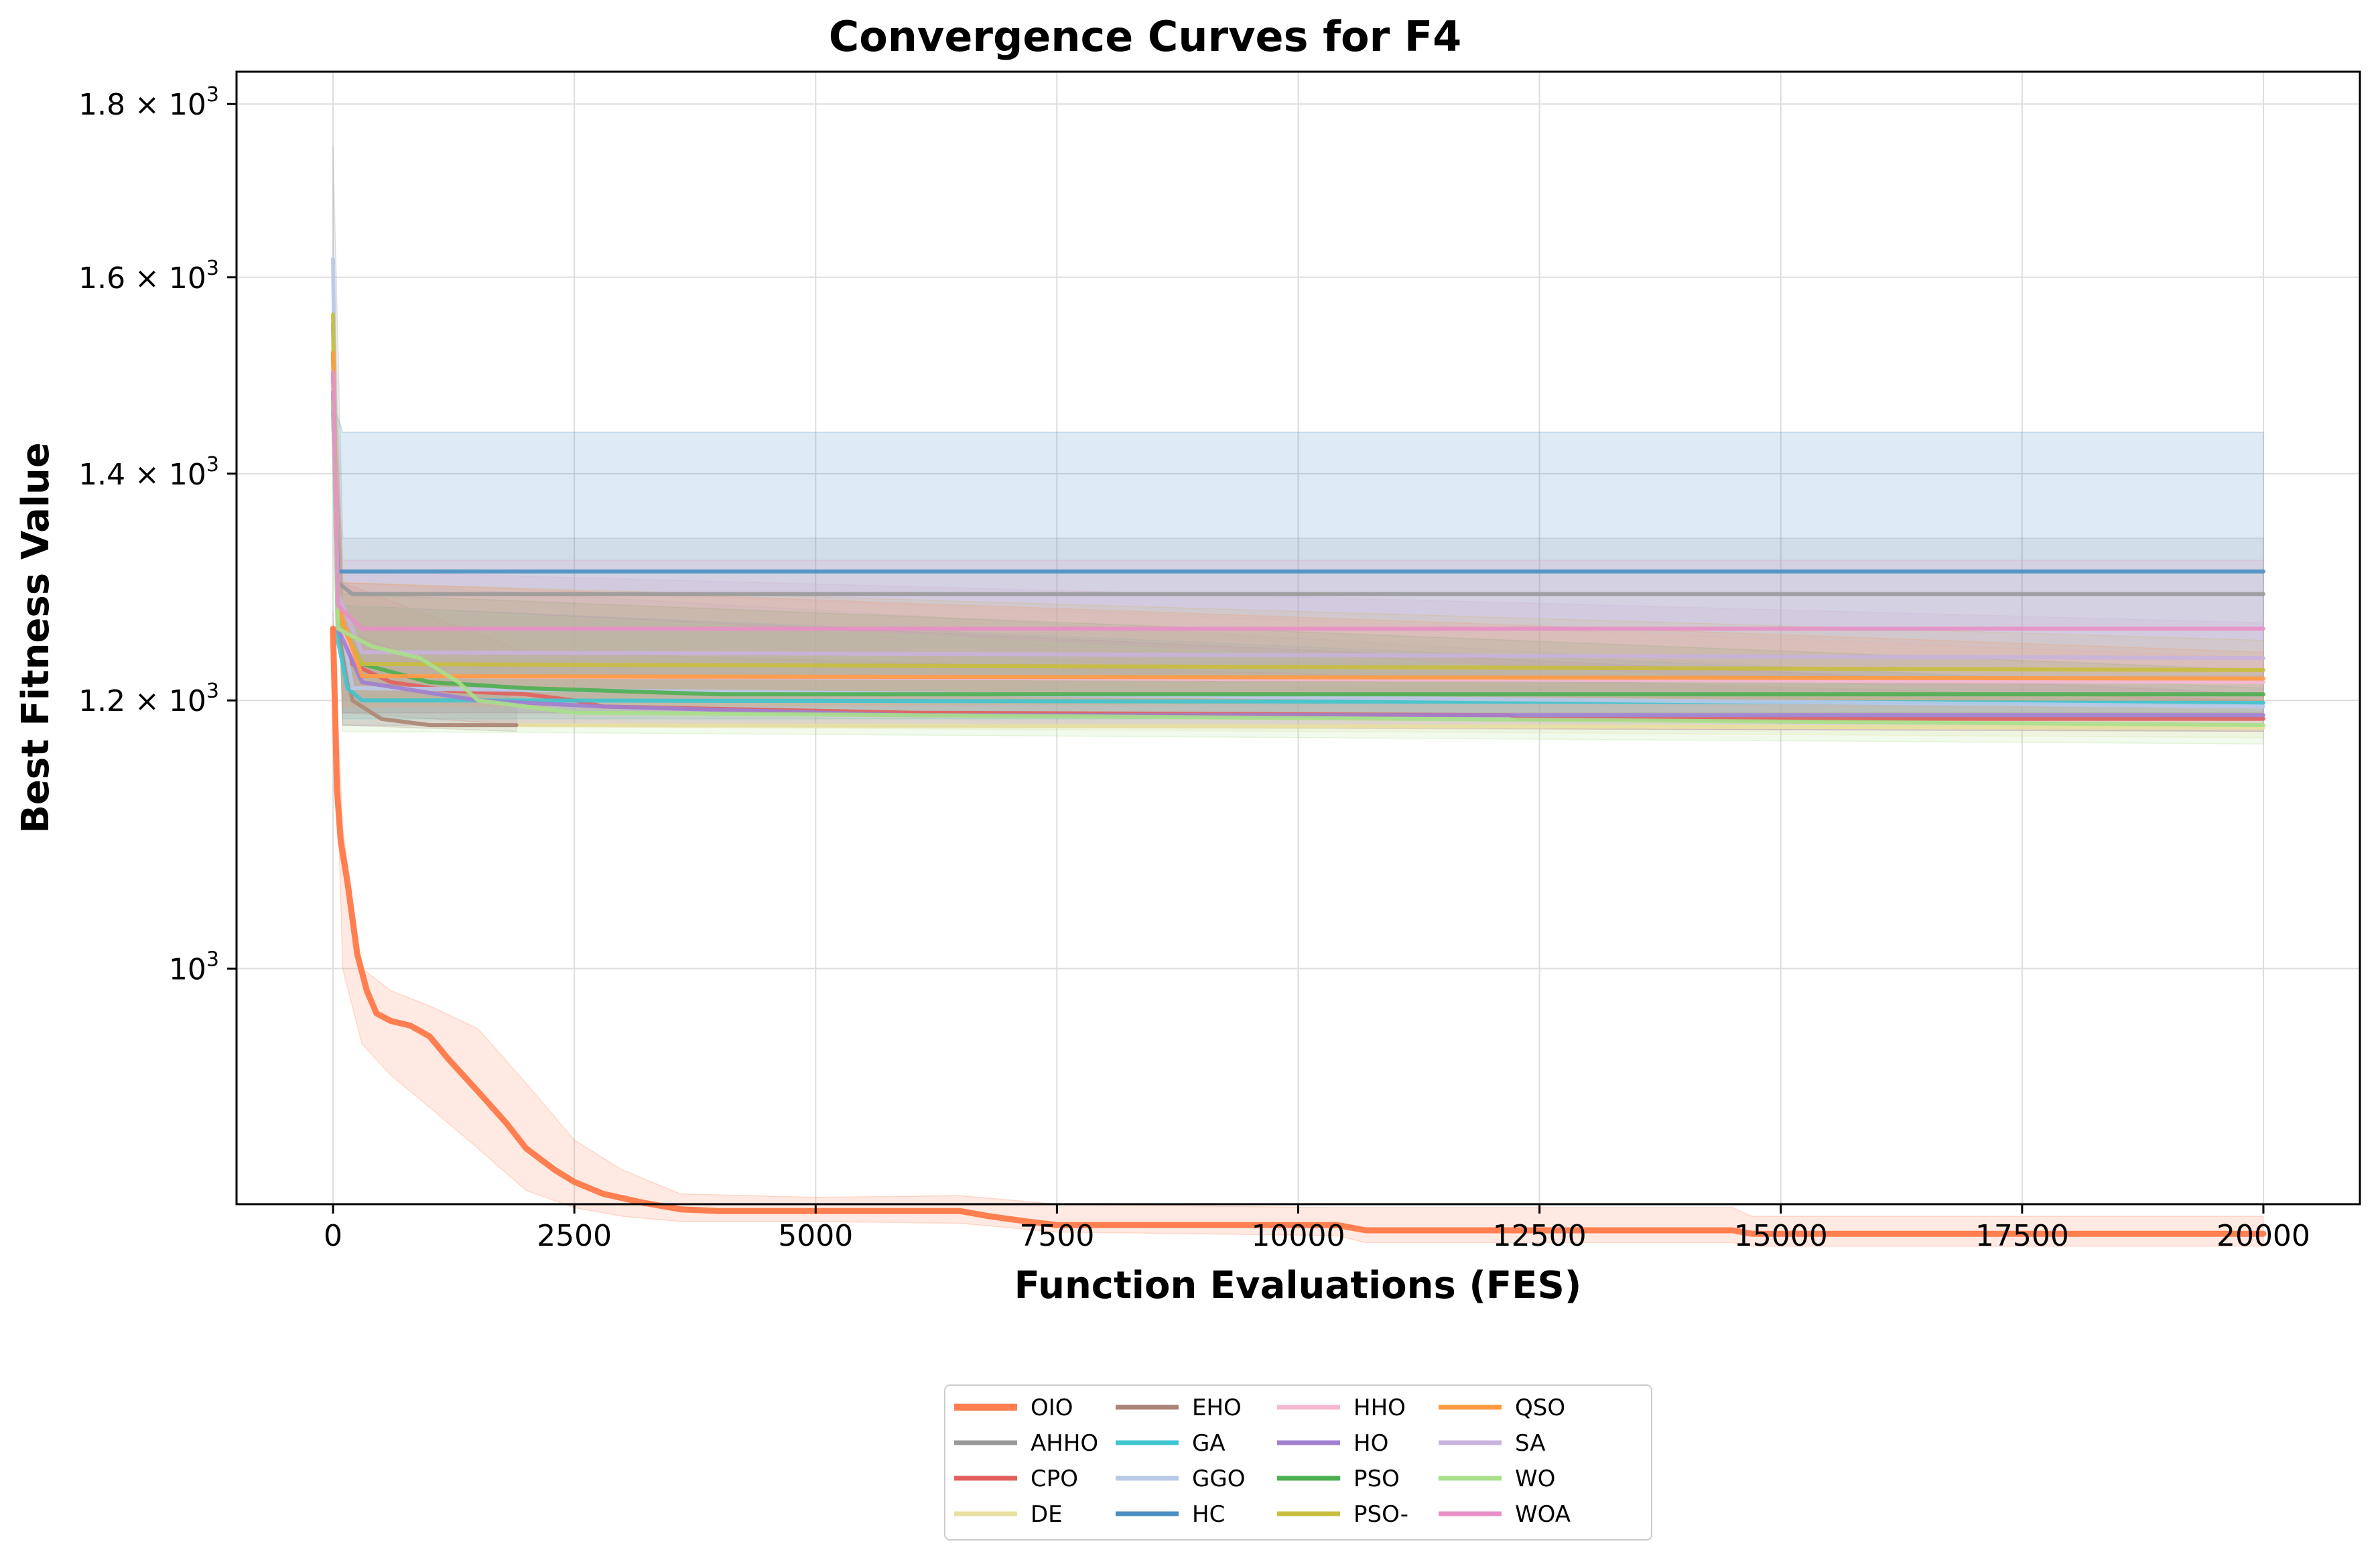 Image resolution: width=2380 pixels, height=1560 pixels. Describe the element at coordinates (1298, 1285) in the screenshot. I see `x-axis-label: Function Evaluations (FES)` at that location.